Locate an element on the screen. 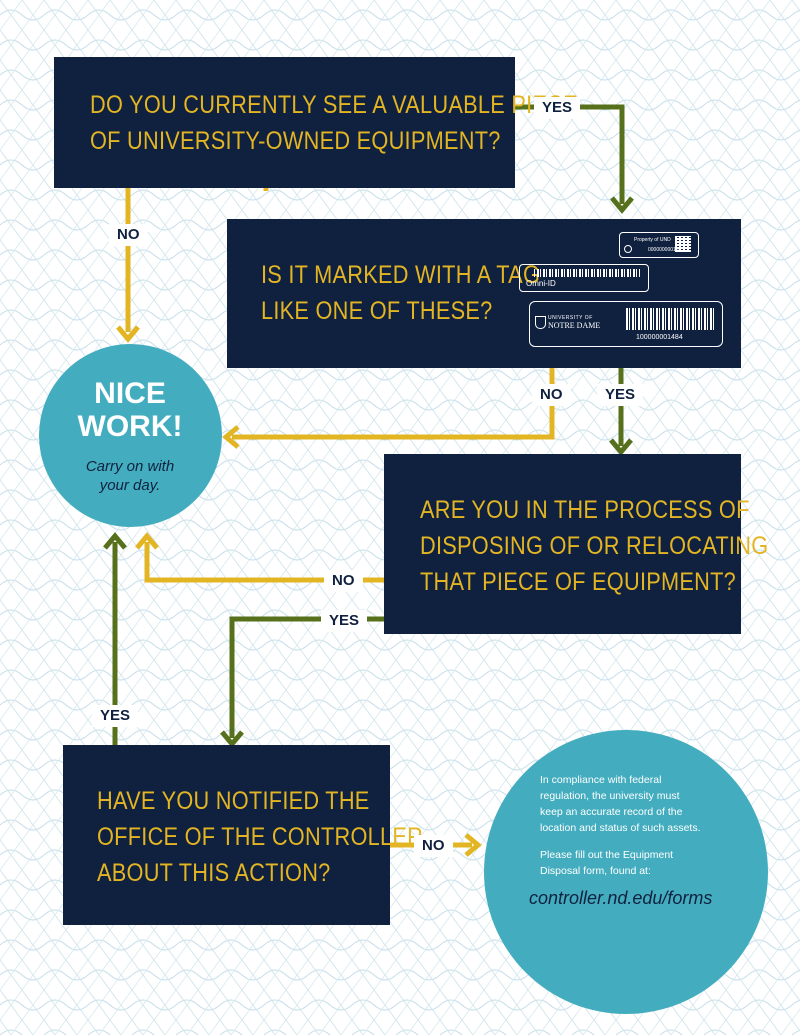 The width and height of the screenshot is (800, 1035). notre-dame-label: NOTRE DAME is located at coordinates (574, 325).